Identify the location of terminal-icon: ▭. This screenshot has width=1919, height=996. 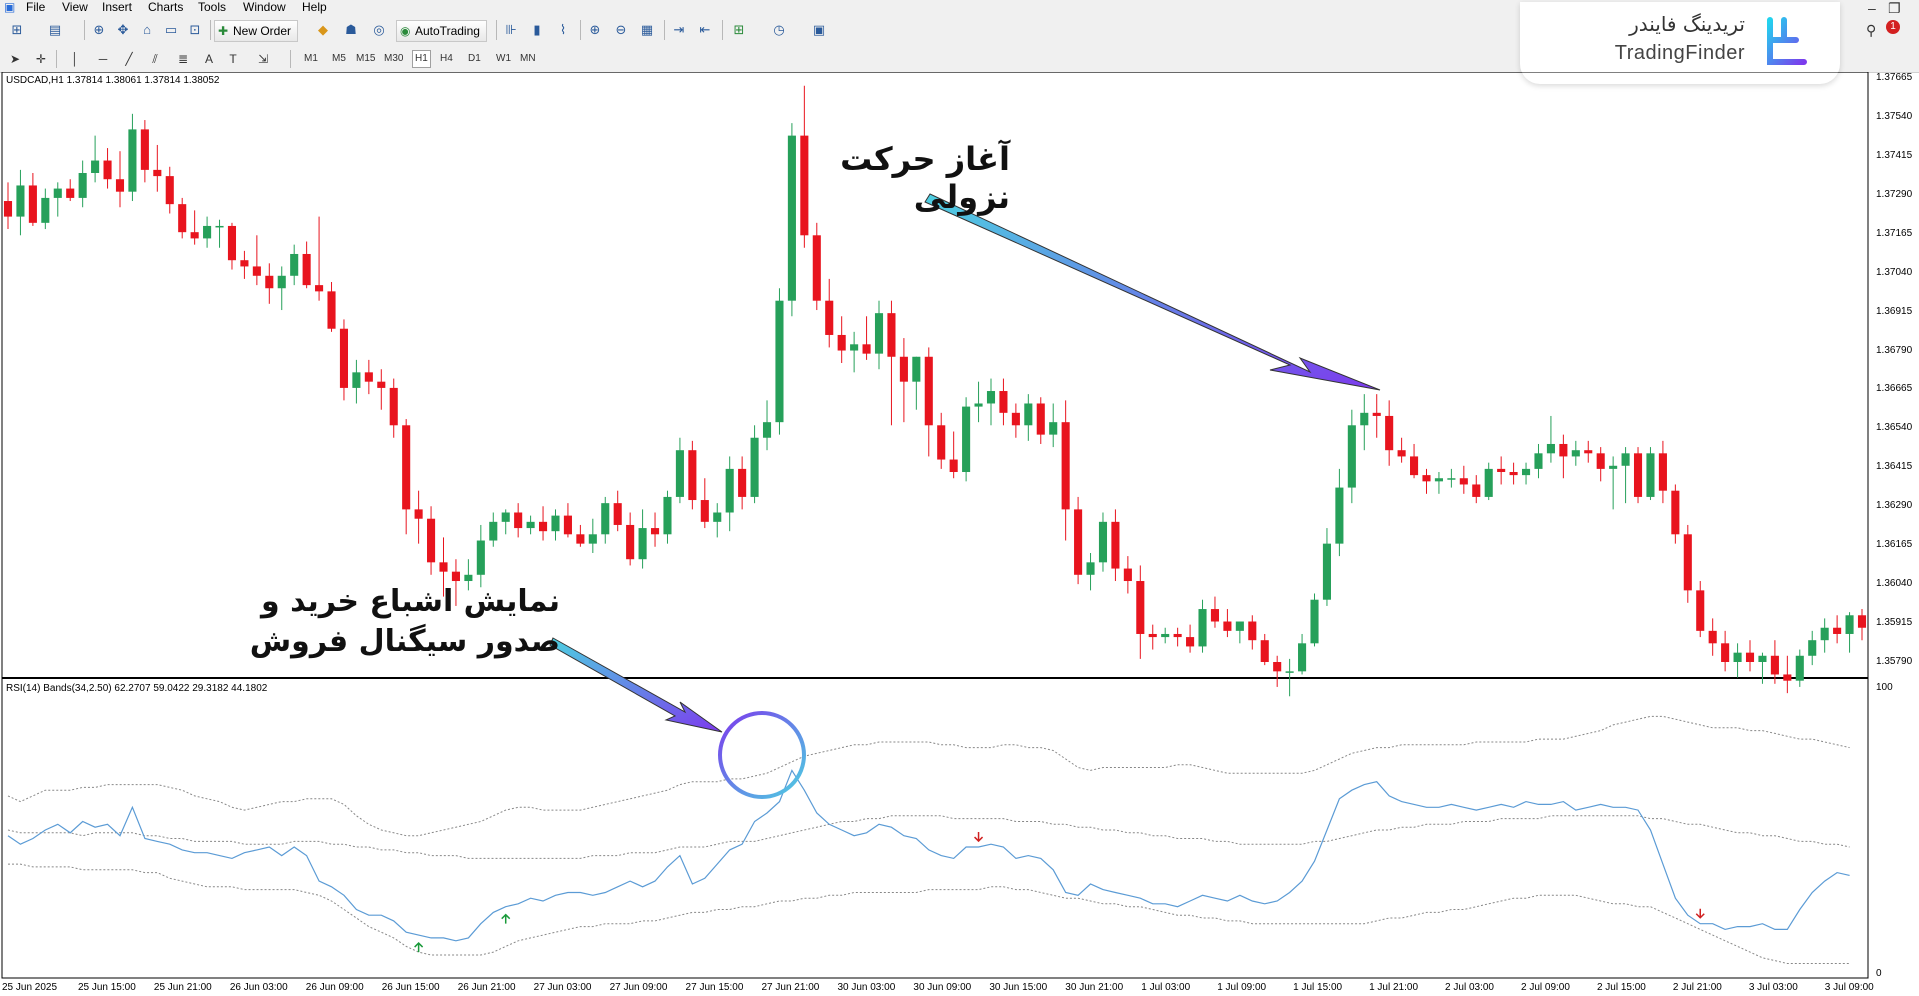
(171, 29).